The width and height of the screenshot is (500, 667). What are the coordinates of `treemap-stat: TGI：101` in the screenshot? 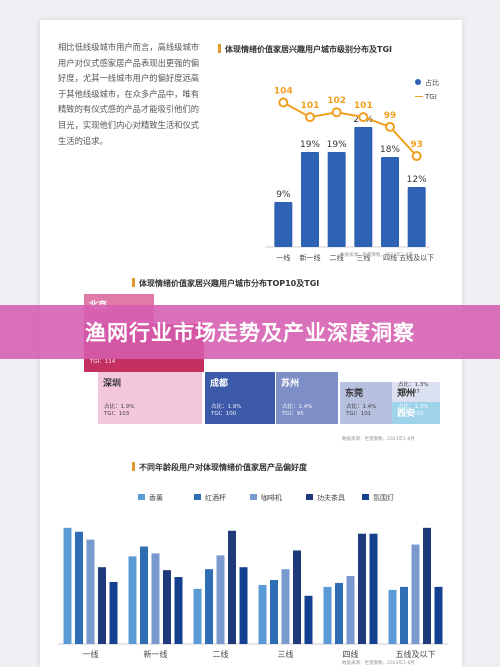 It's located at (359, 414).